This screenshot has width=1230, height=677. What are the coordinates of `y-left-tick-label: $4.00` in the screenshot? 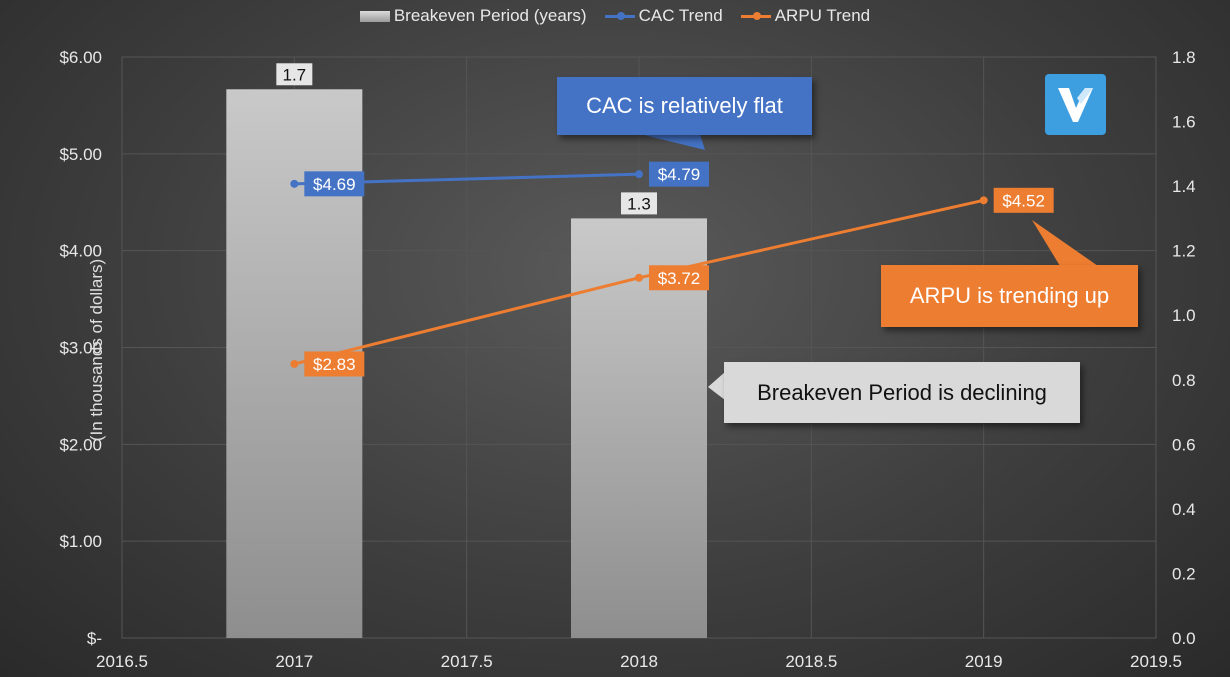 It's located at (80, 251).